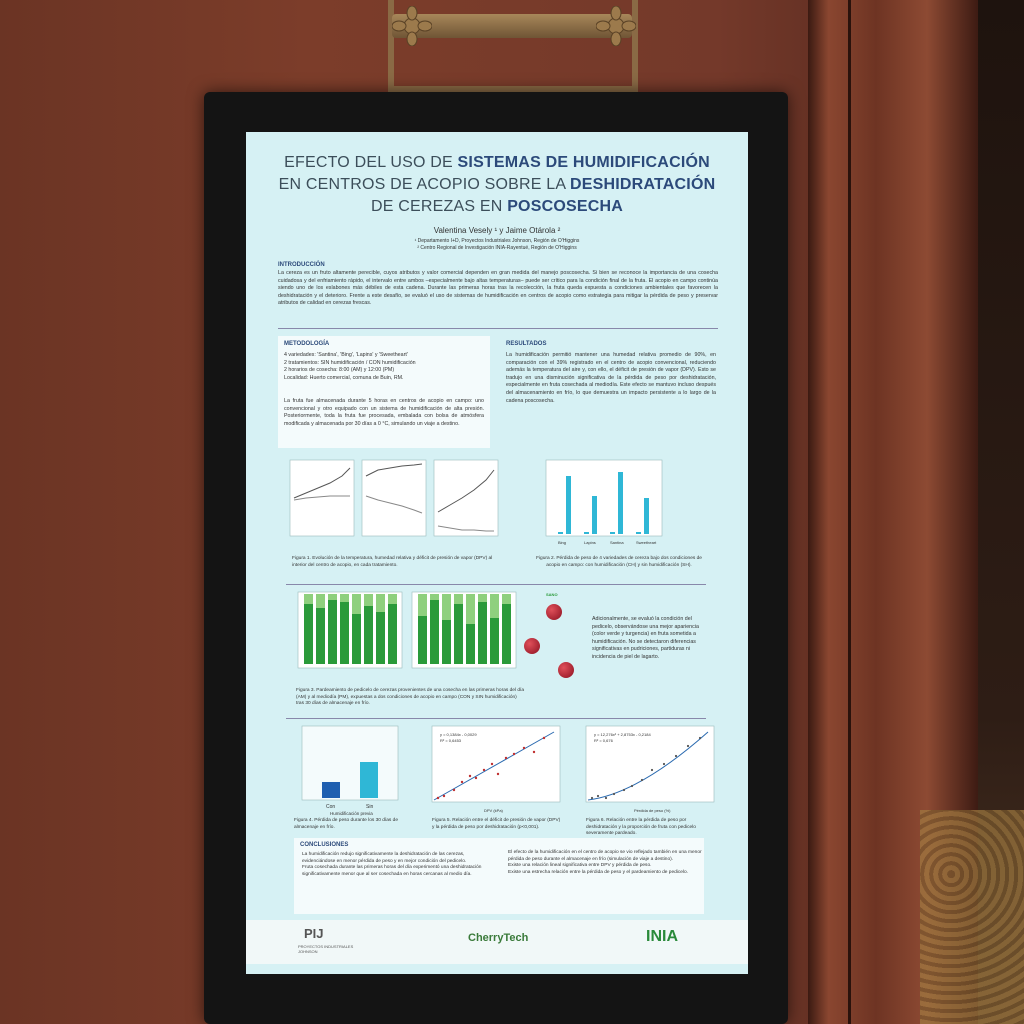 This screenshot has height=1024, width=1024. I want to click on fig1-dpv-chart, so click(466, 498).